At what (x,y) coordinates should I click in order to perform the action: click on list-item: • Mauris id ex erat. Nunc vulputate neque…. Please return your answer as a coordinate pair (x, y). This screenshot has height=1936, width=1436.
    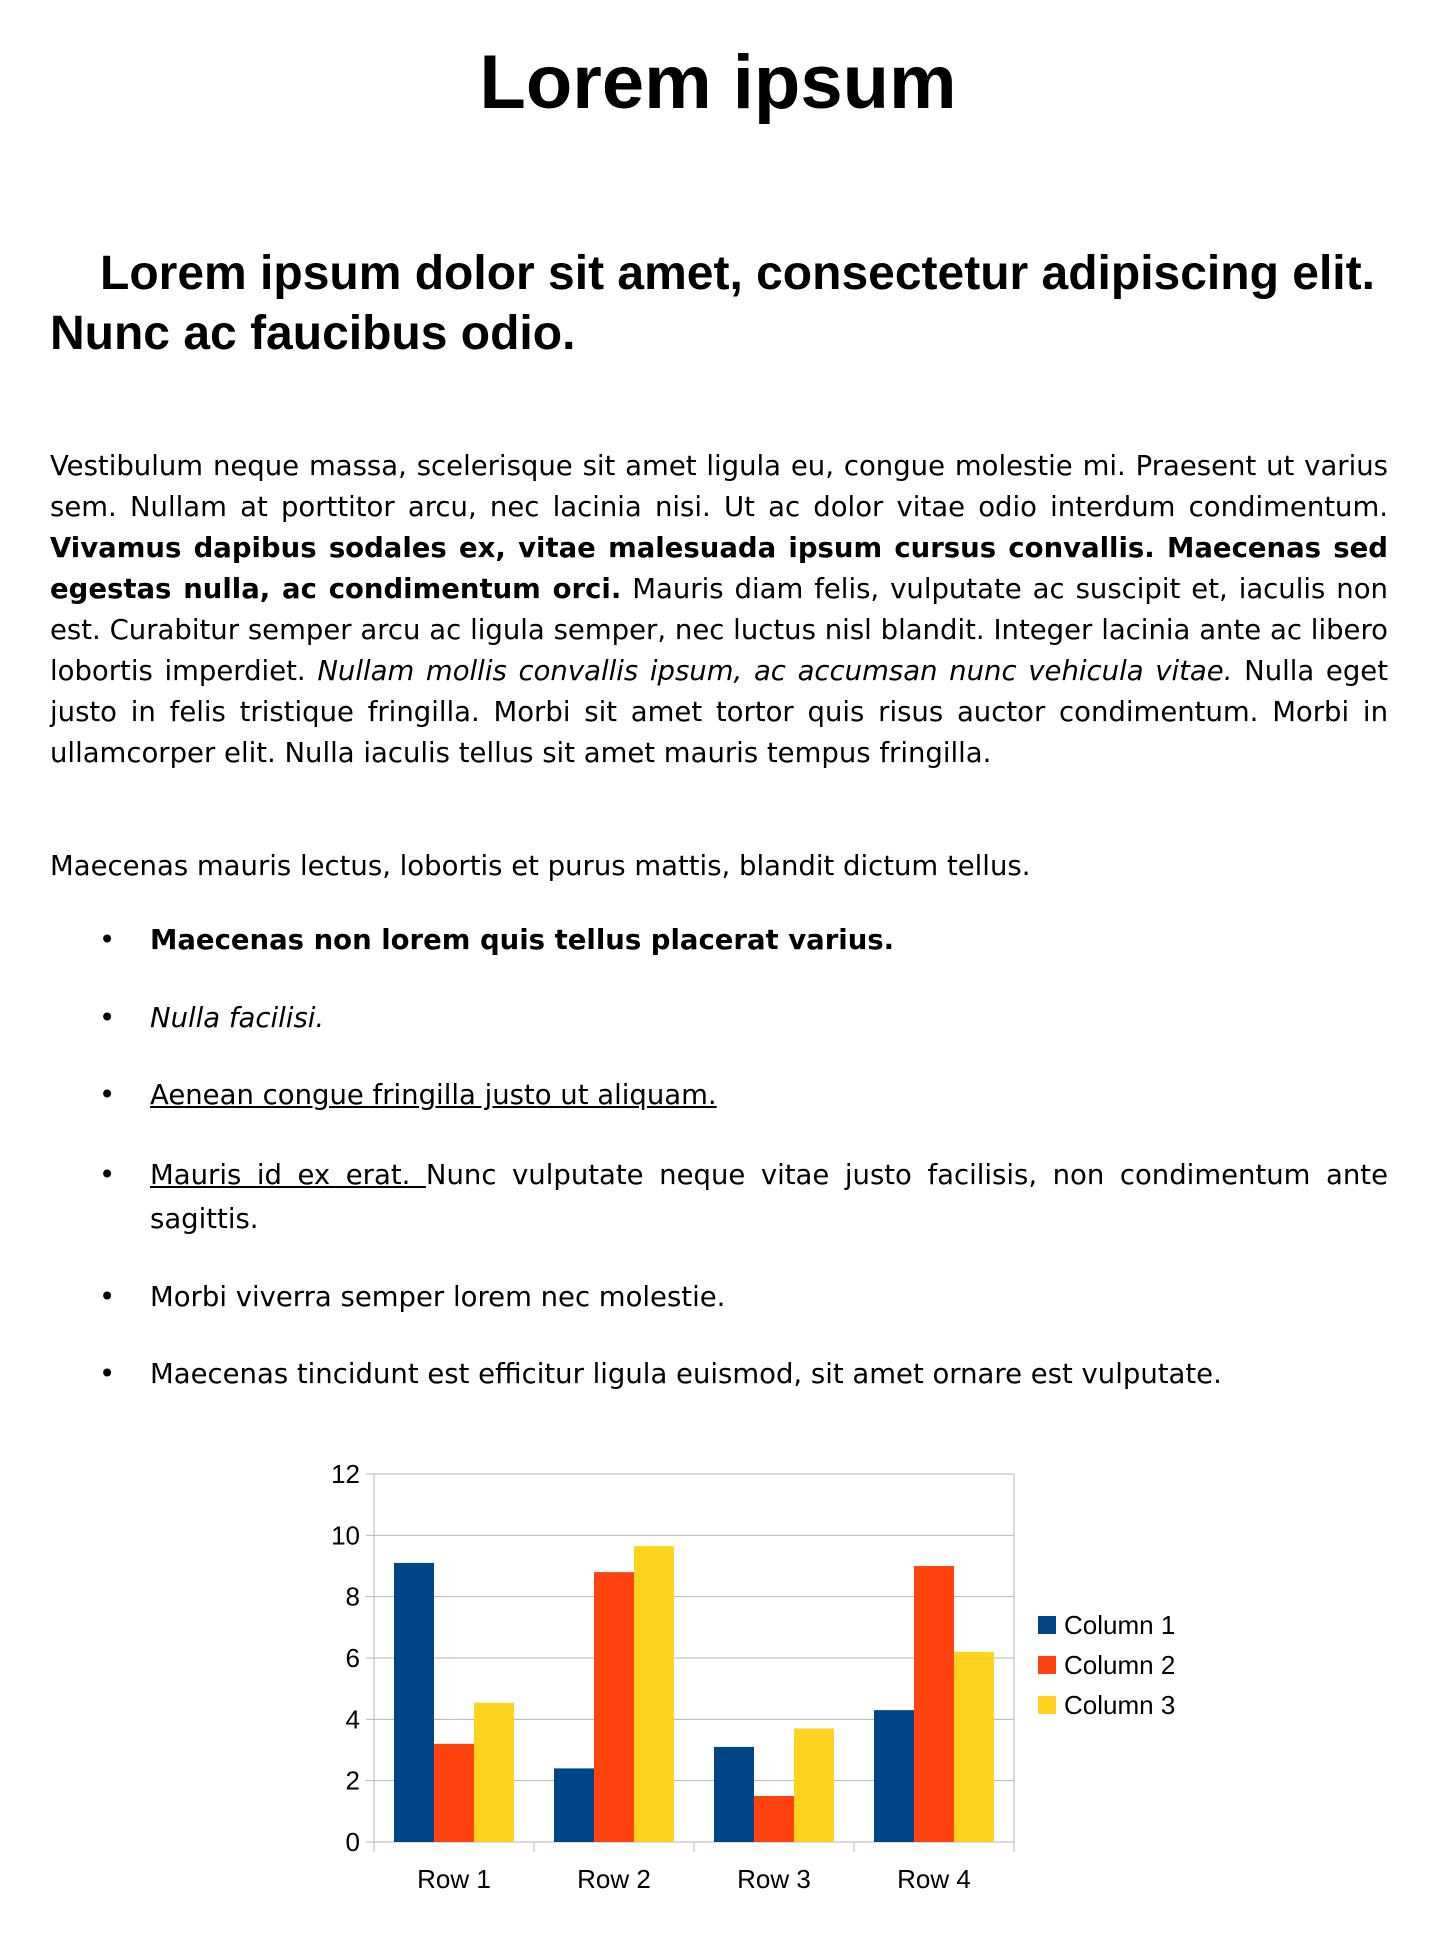
    Looking at the image, I should click on (719, 1197).